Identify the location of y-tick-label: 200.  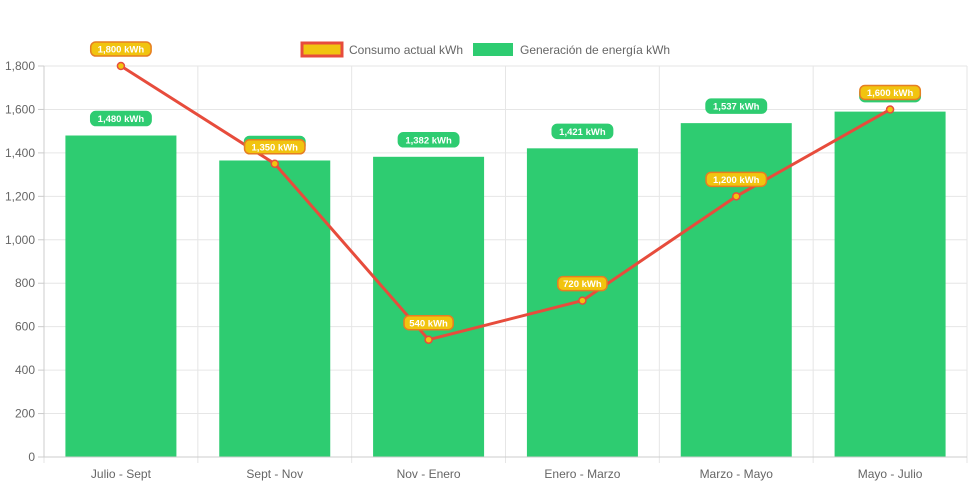
(25, 414).